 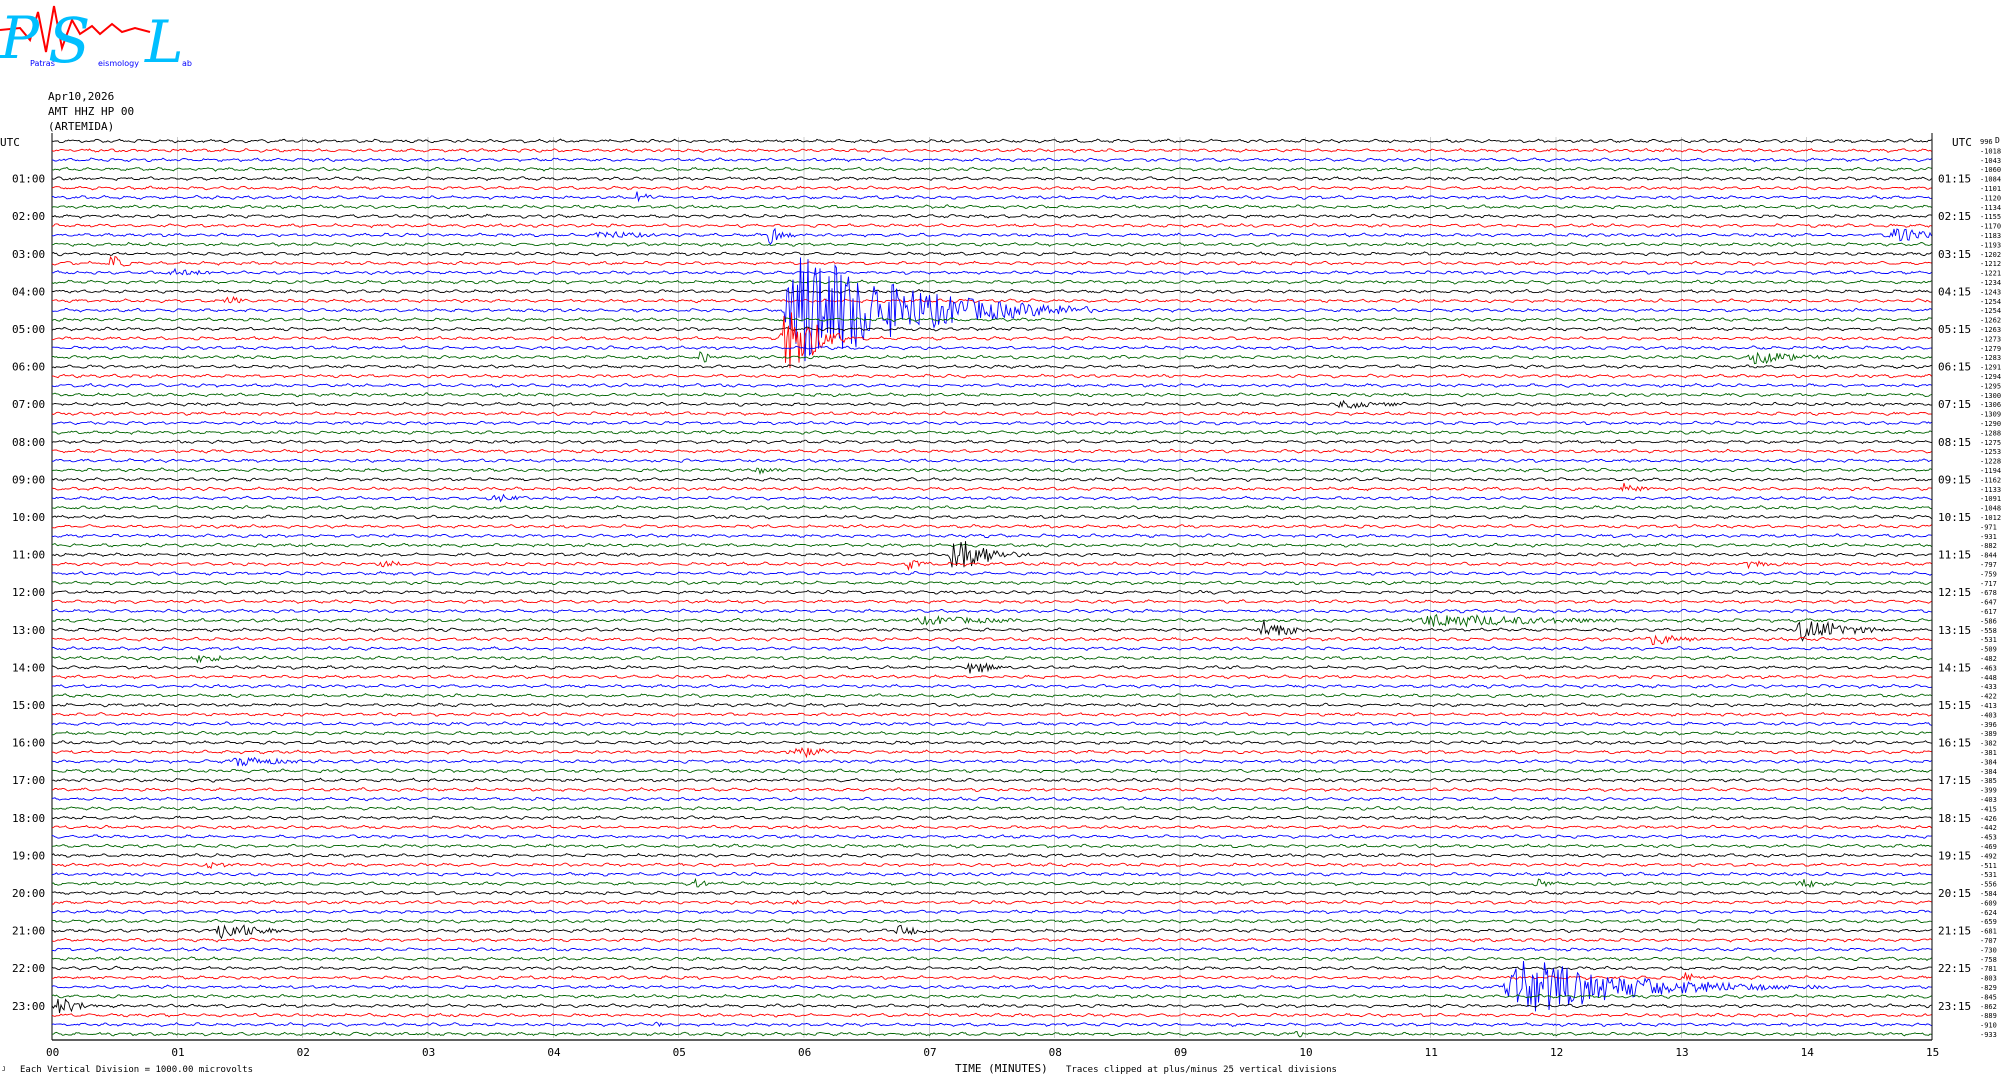 I want to click on dc-offset-label: -617, so click(x=1988, y=612).